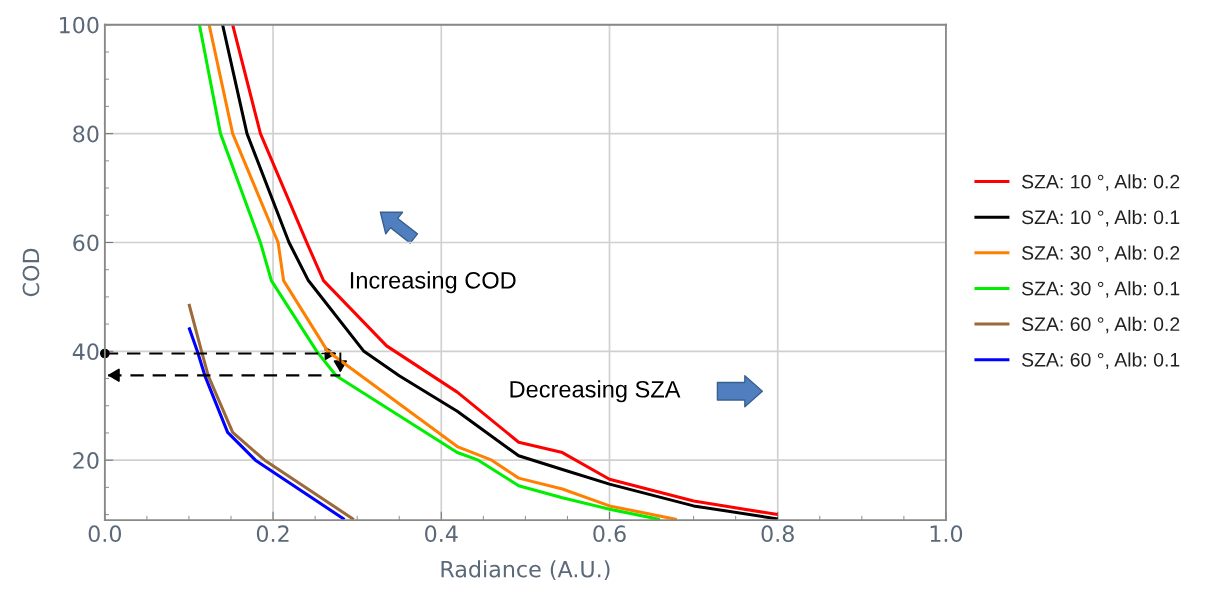 The image size is (1219, 604). Describe the element at coordinates (1100, 360) in the screenshot. I see `legend-label: SZA: 60 °, Alb: 0.1` at that location.